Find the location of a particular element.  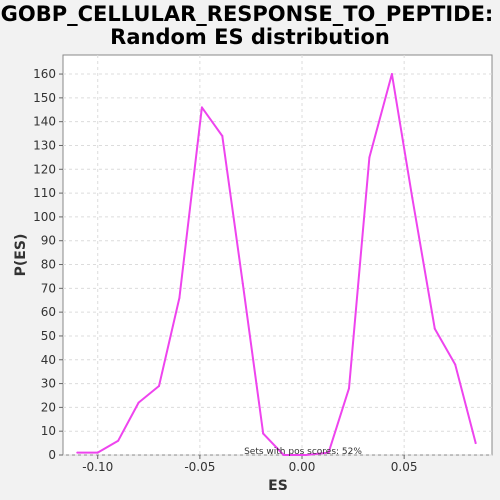

y-tick-label: 150 is located at coordinates (44, 98).